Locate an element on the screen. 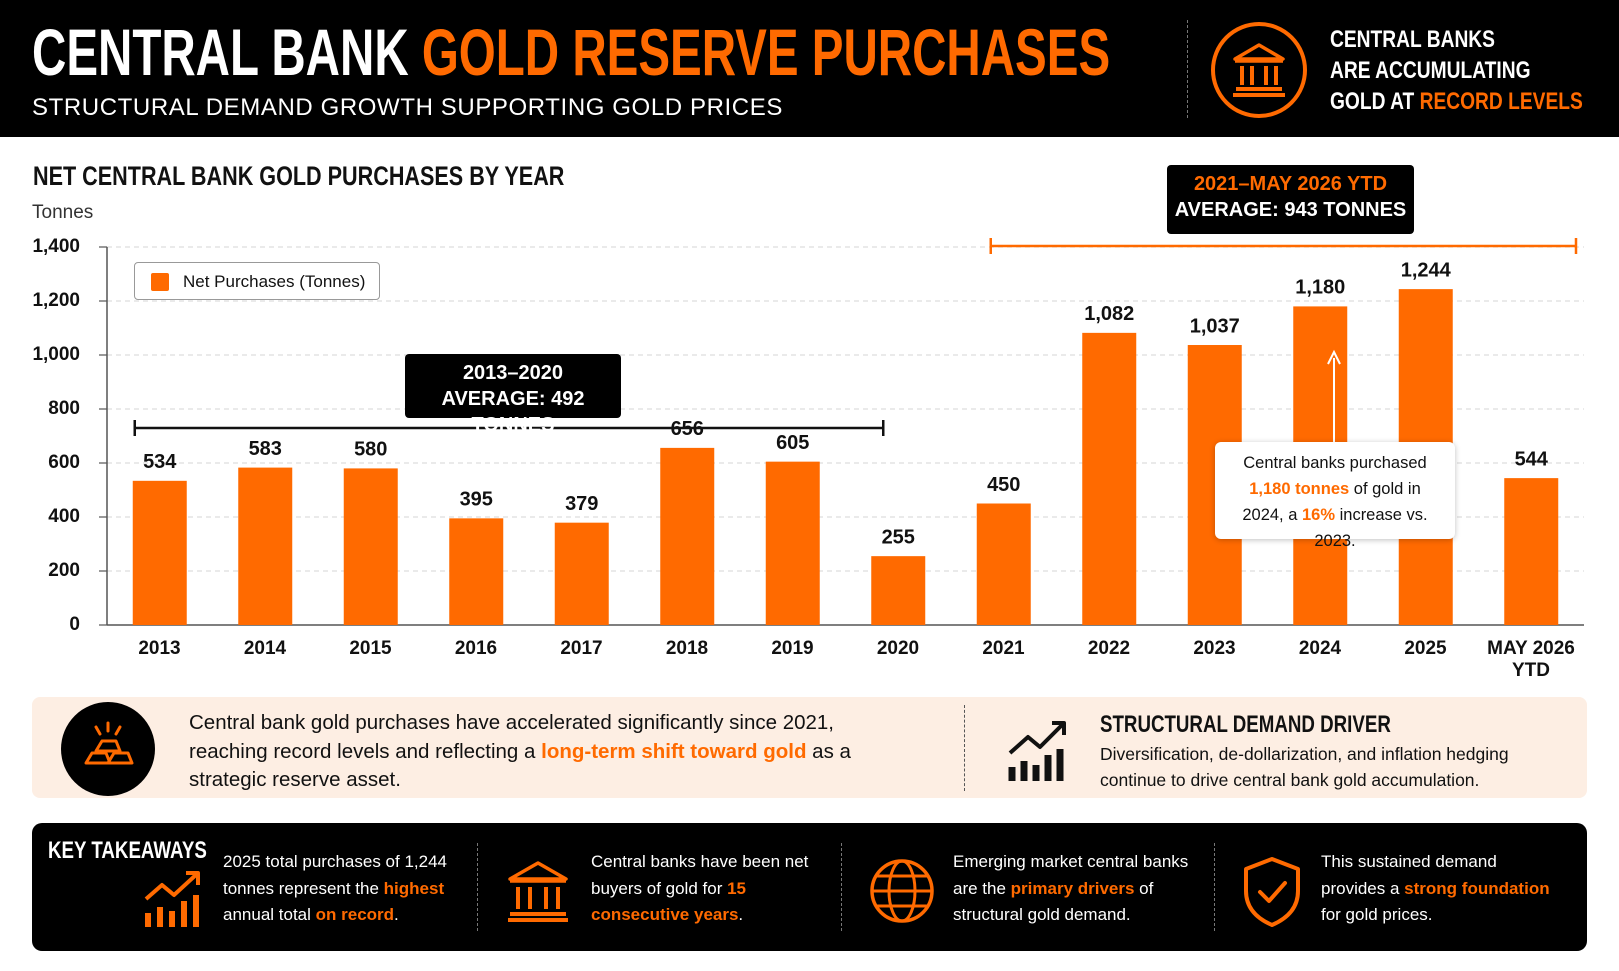 The width and height of the screenshot is (1619, 971). text-segment: annual total is located at coordinates (269, 914).